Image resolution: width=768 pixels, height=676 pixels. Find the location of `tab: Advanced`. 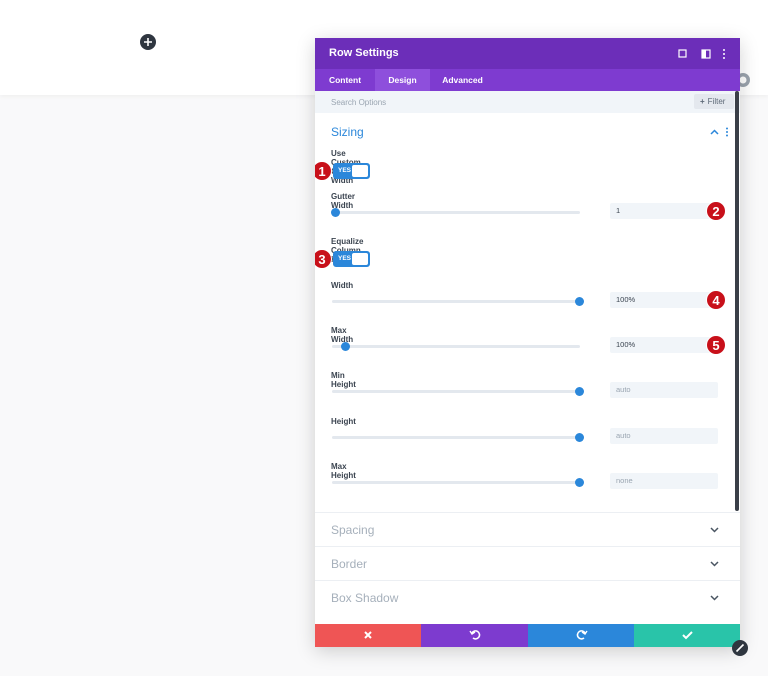

tab: Advanced is located at coordinates (462, 80).